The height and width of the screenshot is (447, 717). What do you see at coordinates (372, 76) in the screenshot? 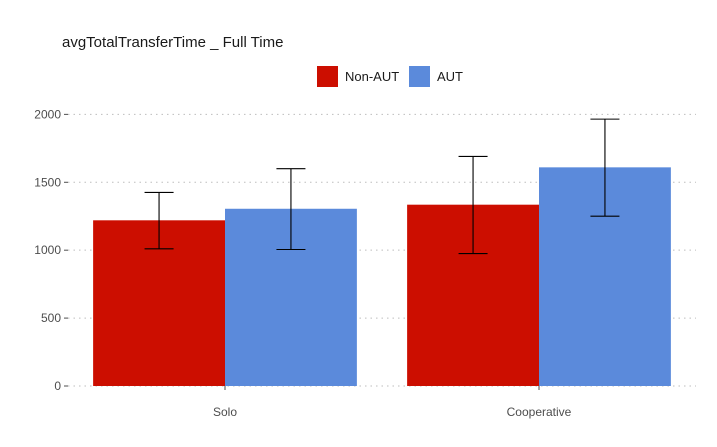
I see `legend-label-non-aut: Non-AUT` at bounding box center [372, 76].